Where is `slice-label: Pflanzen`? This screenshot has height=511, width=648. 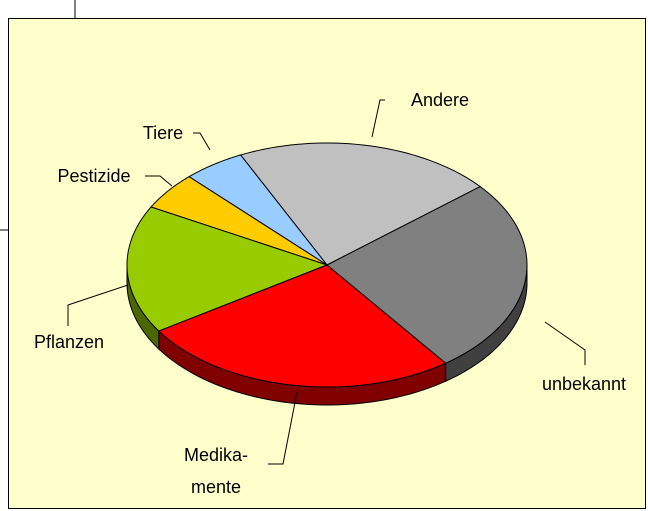
slice-label: Pflanzen is located at coordinates (69, 342).